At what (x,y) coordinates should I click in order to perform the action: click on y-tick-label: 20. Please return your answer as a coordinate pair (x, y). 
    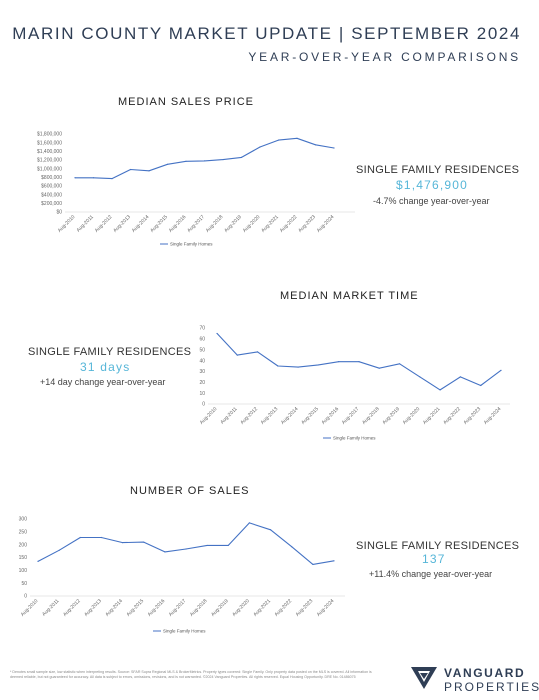
    Looking at the image, I should click on (202, 383).